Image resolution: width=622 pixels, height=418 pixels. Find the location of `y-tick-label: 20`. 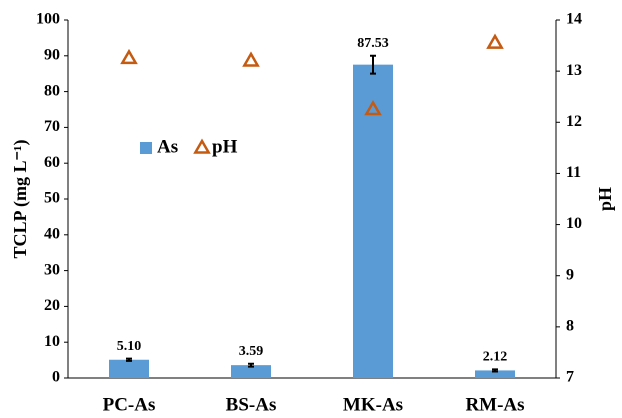

y-tick-label: 20 is located at coordinates (52, 305).